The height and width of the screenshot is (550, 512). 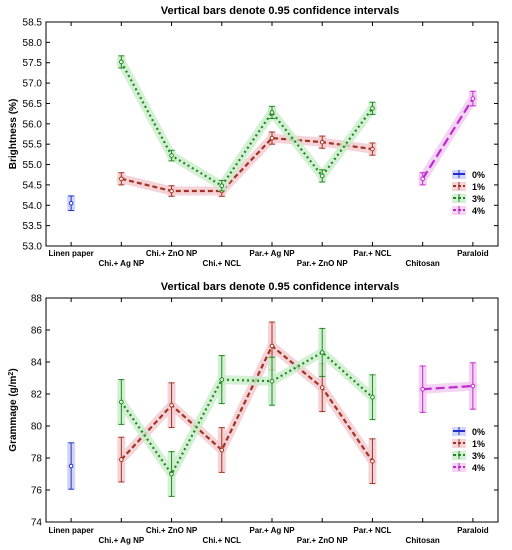 I want to click on y-tick-label: 82, so click(x=37, y=395).